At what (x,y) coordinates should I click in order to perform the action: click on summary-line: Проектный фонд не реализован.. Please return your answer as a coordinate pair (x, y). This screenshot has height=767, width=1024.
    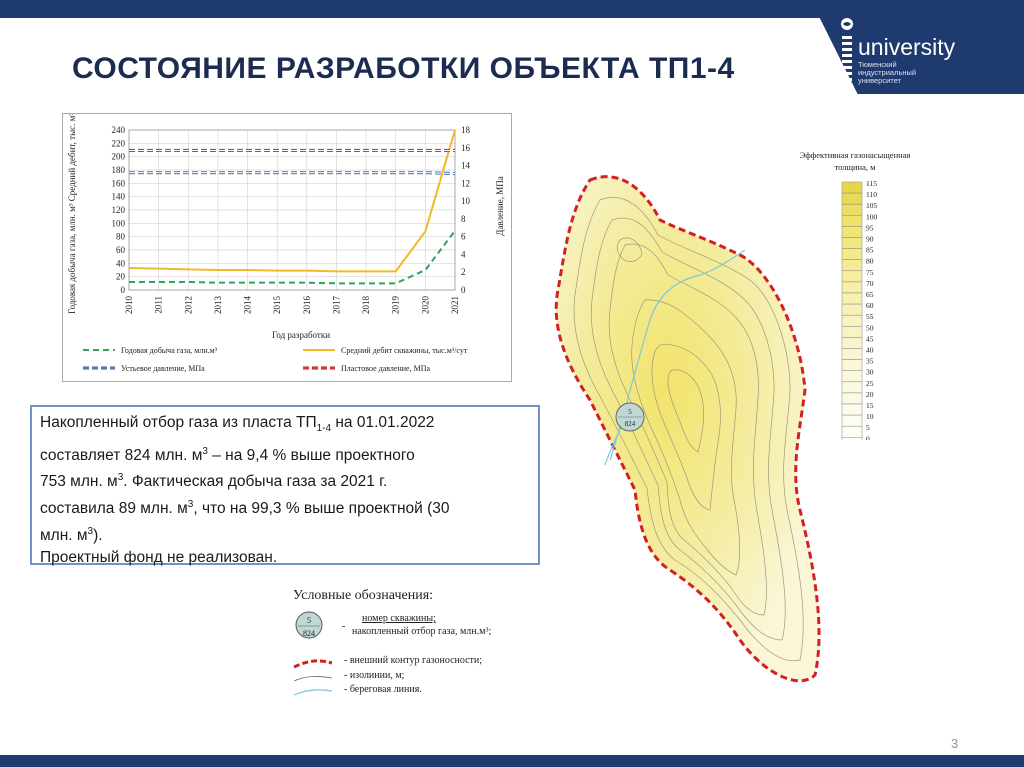
    Looking at the image, I should click on (159, 558).